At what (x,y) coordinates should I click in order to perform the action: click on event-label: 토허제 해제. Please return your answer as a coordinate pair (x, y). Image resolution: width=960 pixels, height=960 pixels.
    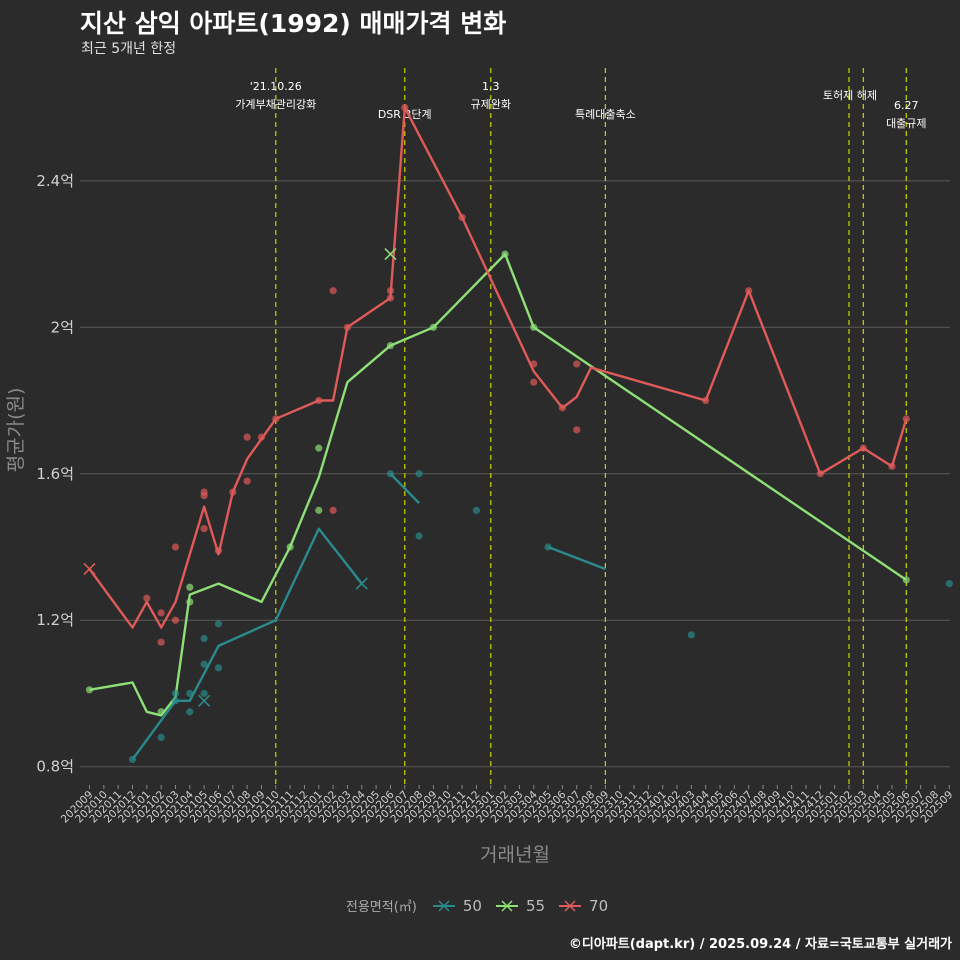
    Looking at the image, I should click on (850, 95).